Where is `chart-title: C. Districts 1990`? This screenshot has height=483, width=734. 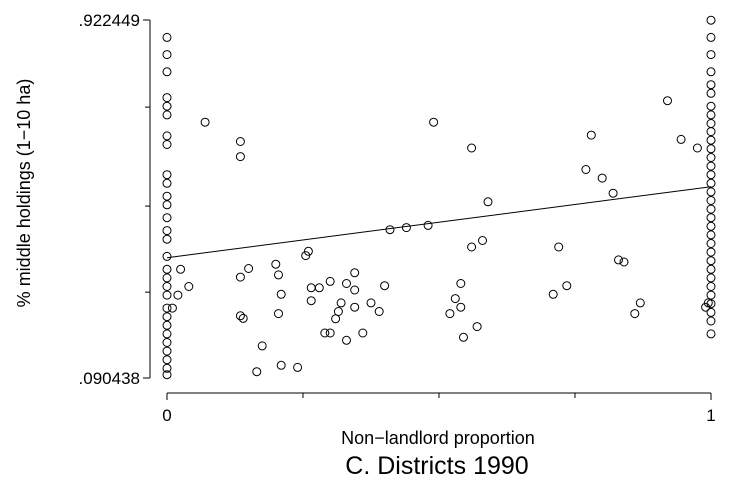
chart-title: C. Districts 1990 is located at coordinates (436, 466).